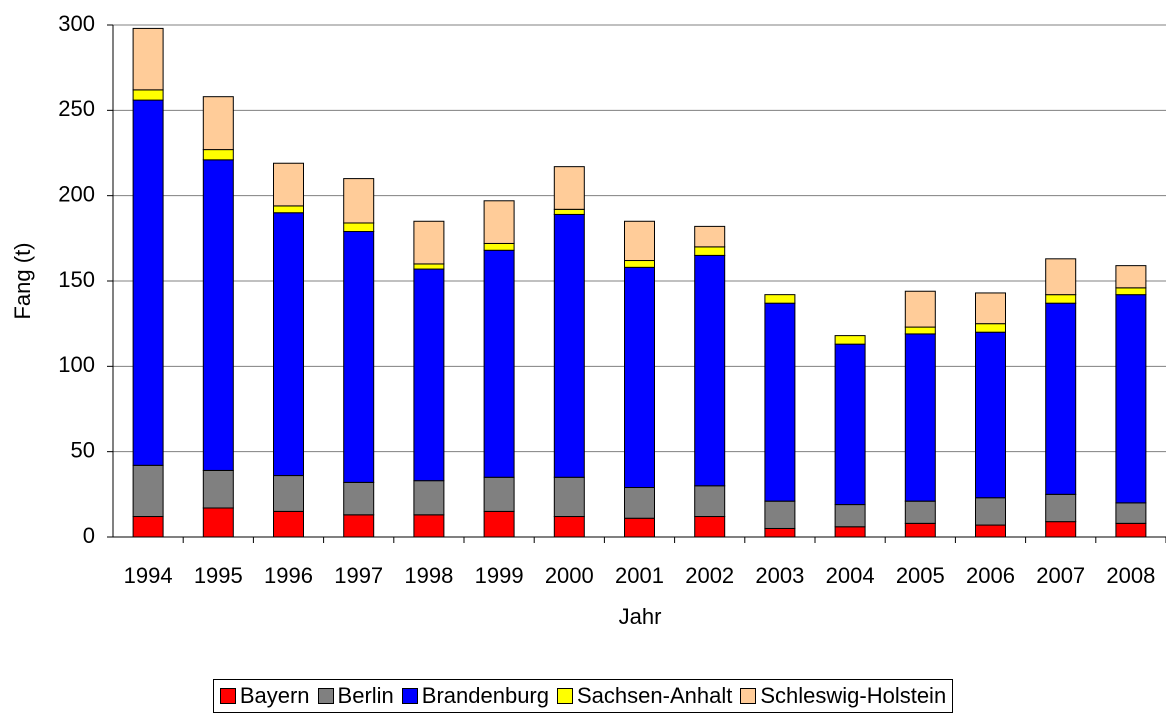  I want to click on x-tick-label: 2005, so click(920, 575).